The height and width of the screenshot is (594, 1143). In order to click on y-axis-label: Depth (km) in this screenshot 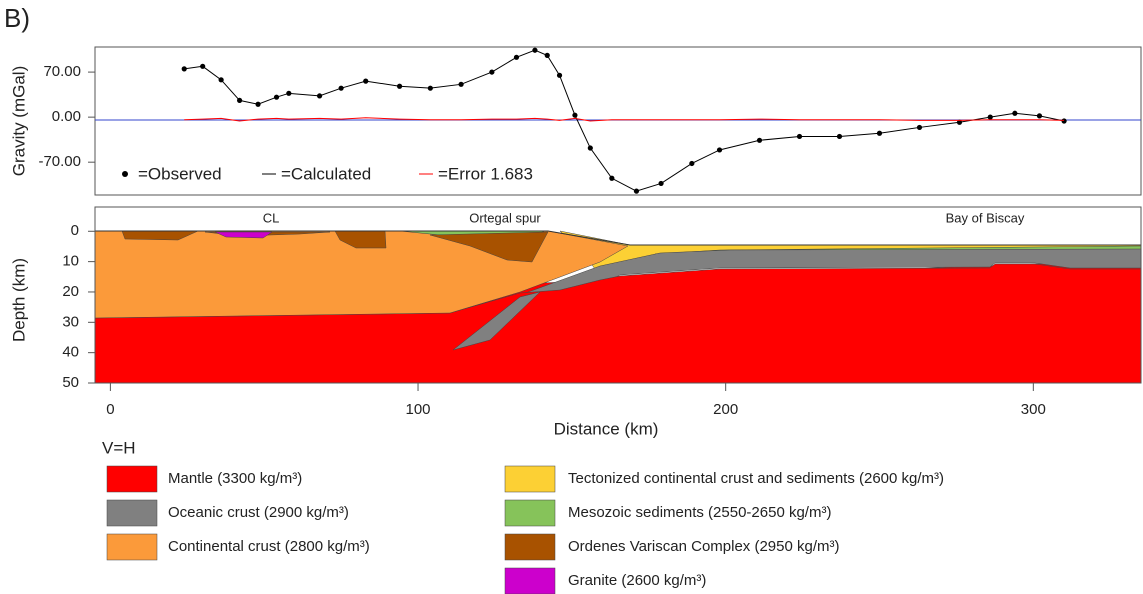, I will do `click(18, 300)`.